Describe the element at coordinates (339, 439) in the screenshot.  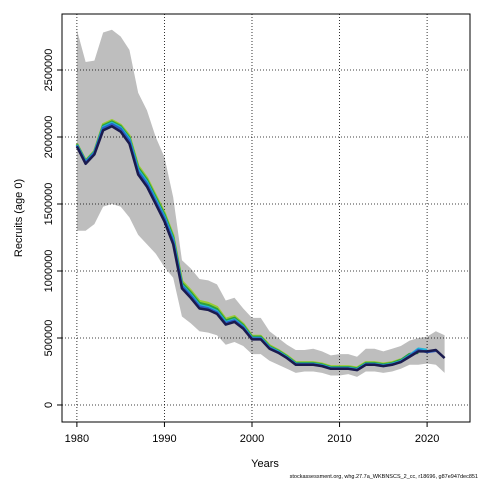
I see `x-tick-label: 2010` at that location.